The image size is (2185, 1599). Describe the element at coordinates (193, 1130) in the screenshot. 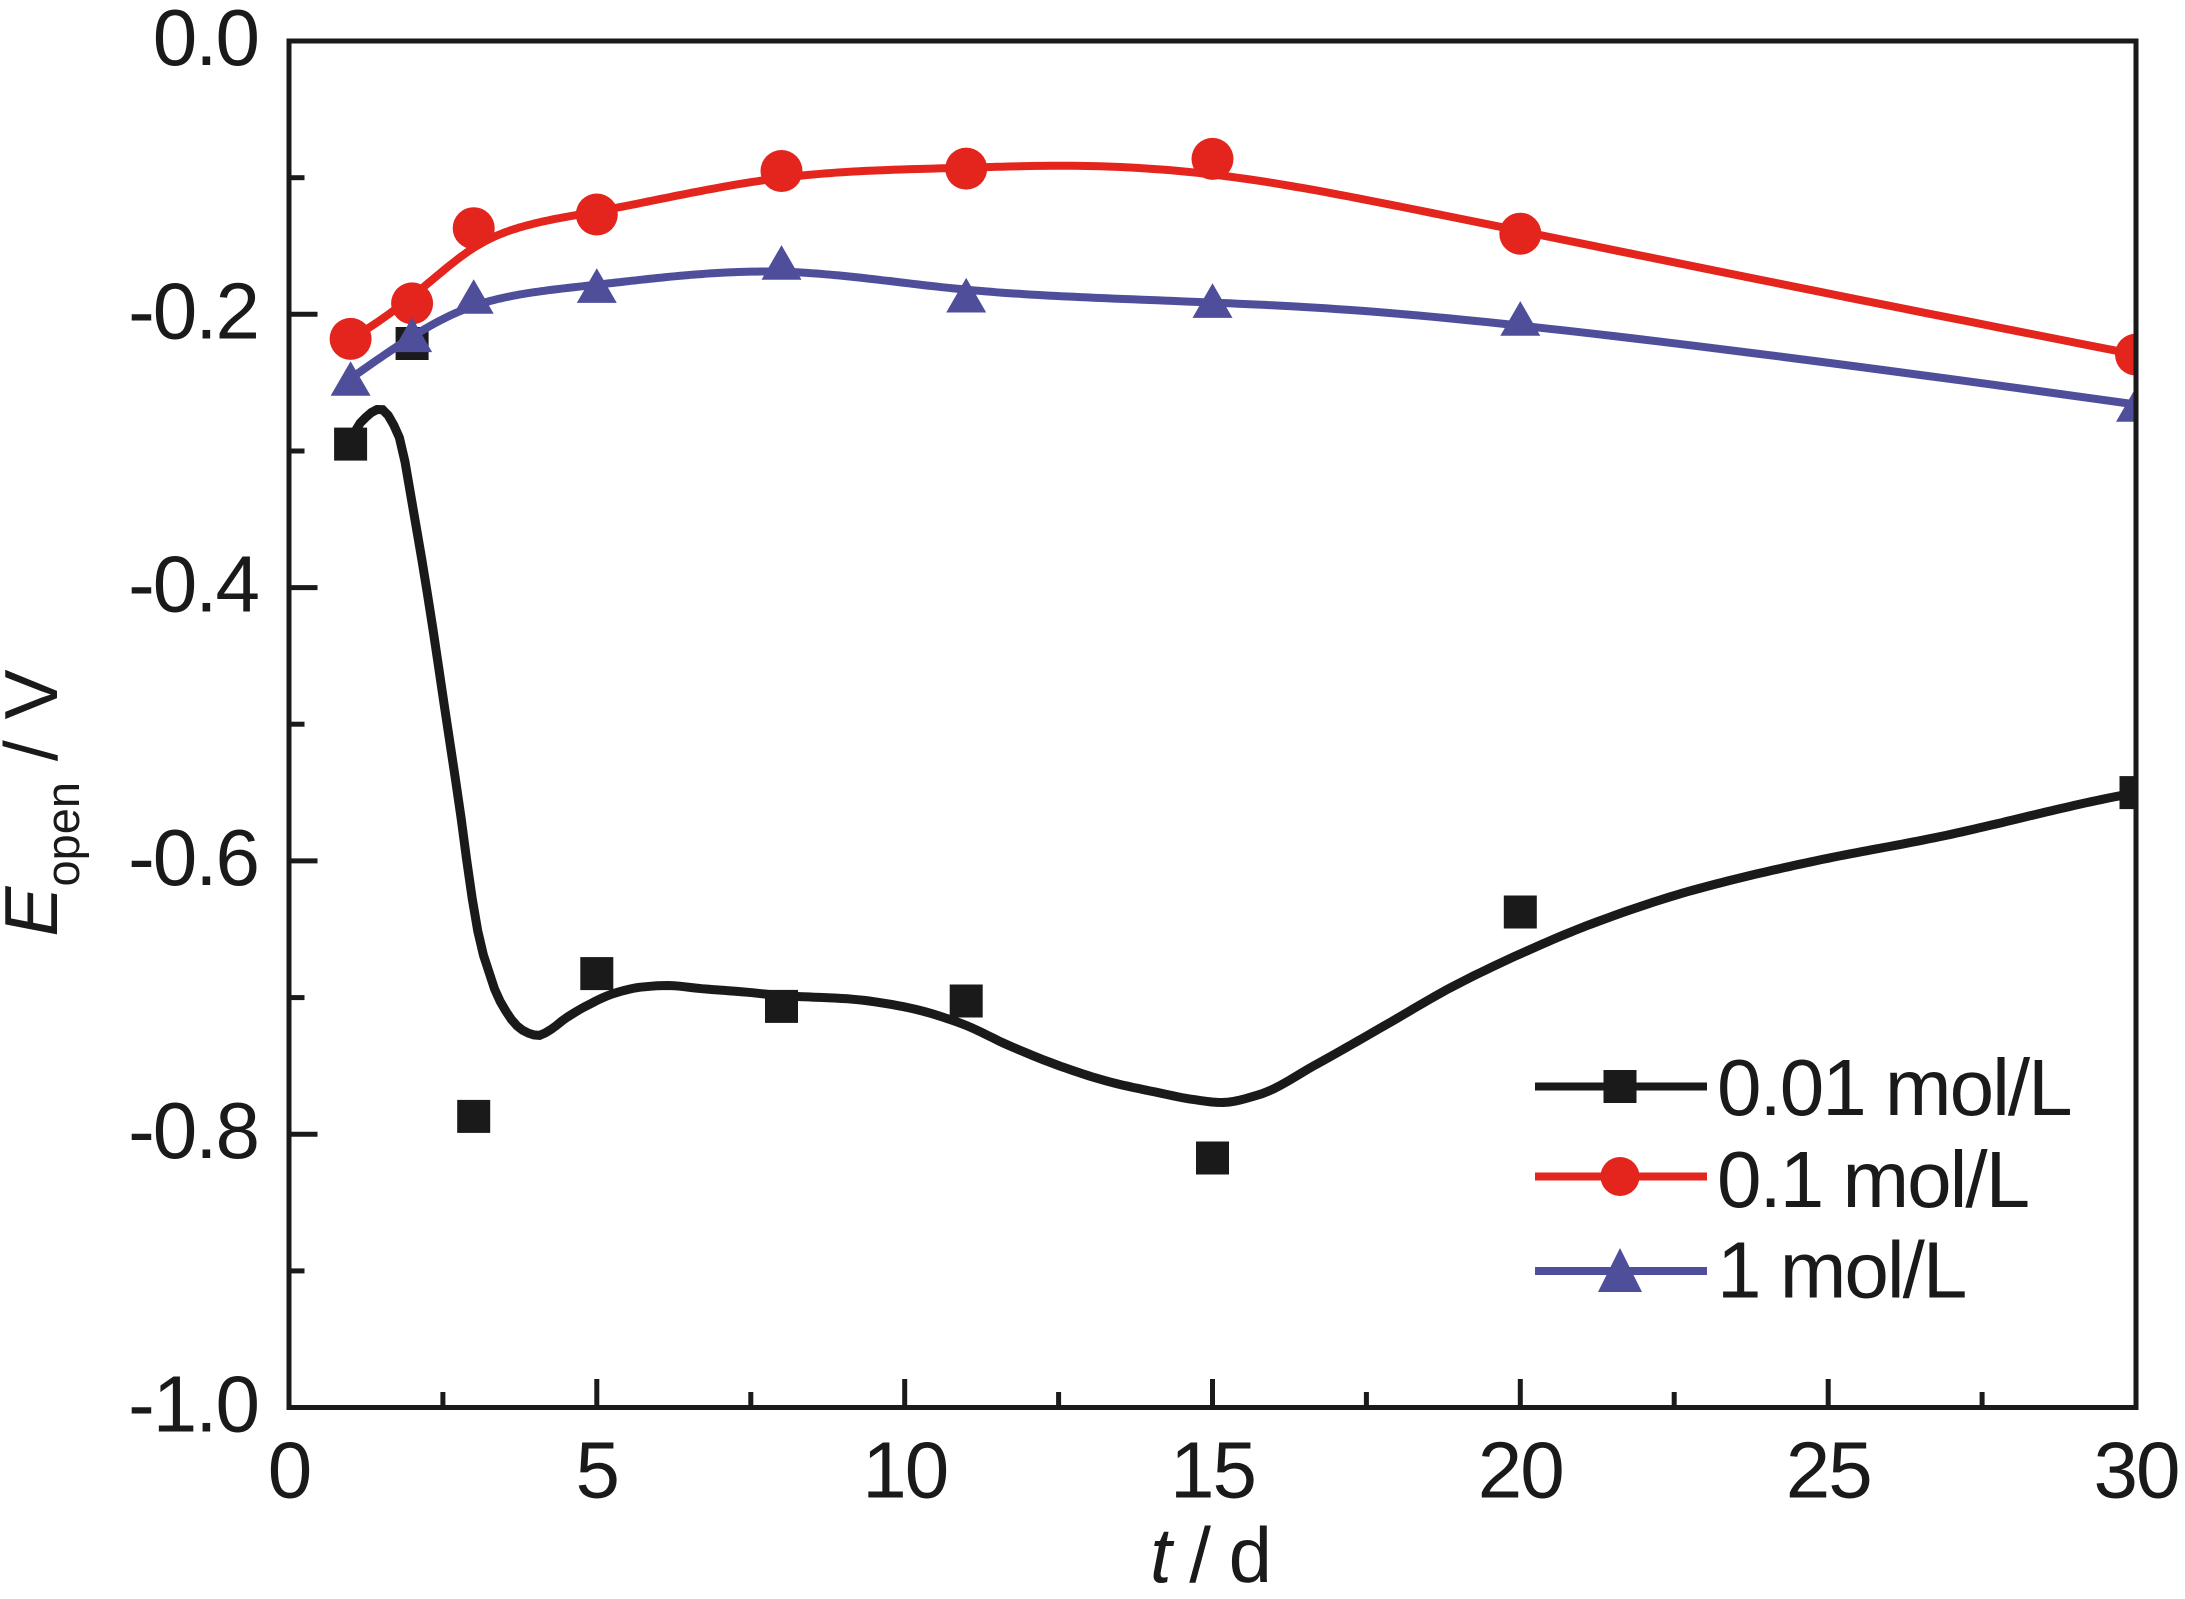

I see `svg-text: -0.8` at that location.